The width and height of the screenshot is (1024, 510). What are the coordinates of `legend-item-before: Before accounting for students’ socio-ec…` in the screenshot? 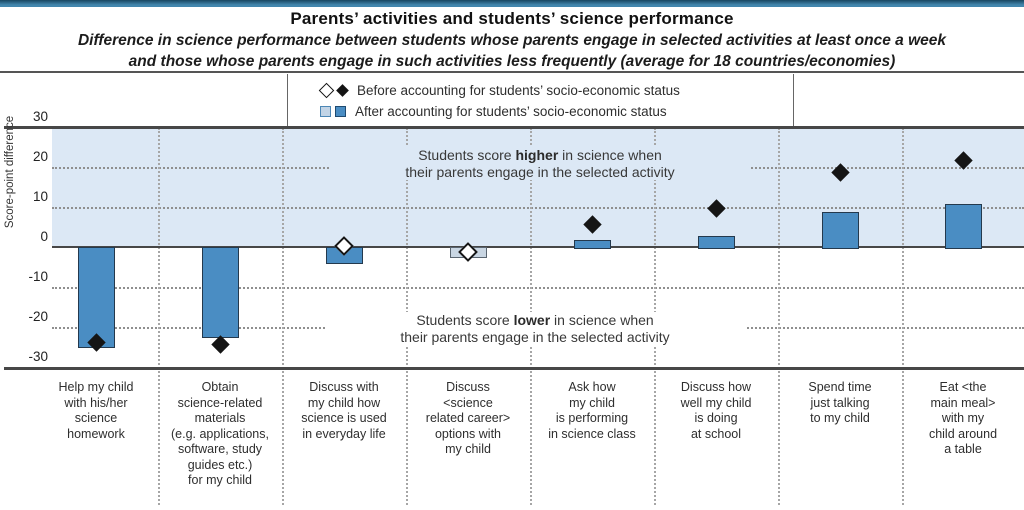 It's located at (499, 90).